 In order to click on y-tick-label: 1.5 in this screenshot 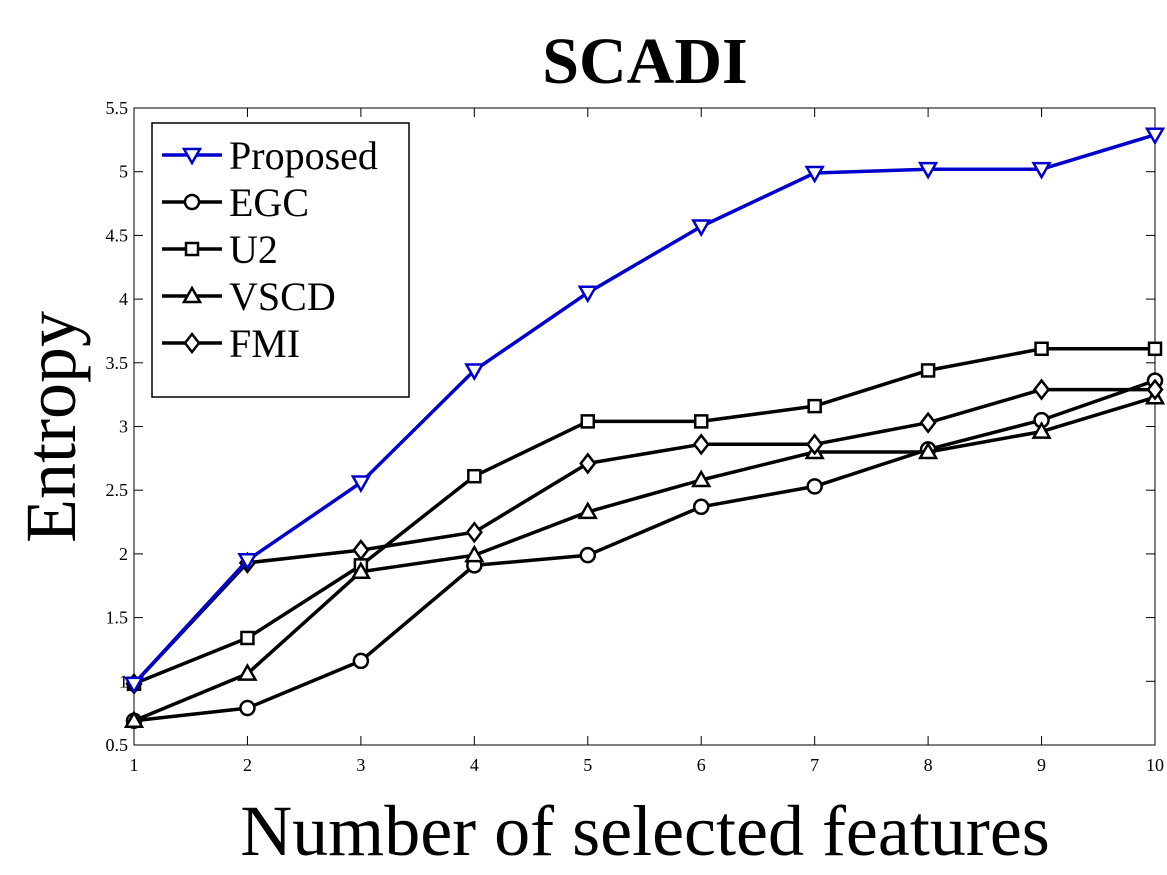, I will do `click(117, 618)`.